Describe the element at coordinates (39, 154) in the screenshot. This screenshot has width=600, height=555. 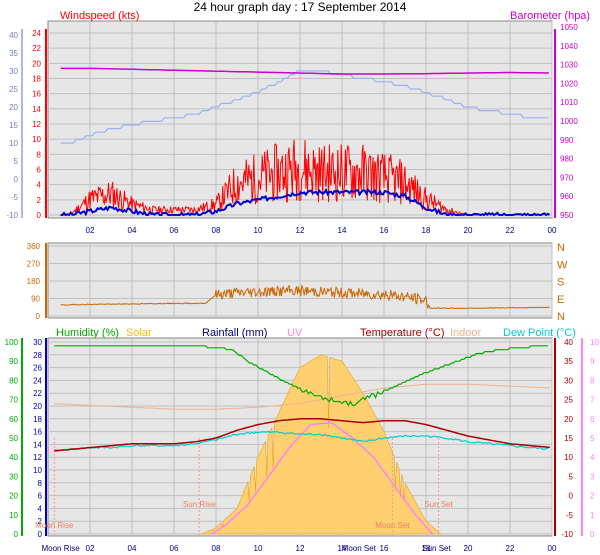
I see `wind-left-inner-tick-label: 8` at that location.